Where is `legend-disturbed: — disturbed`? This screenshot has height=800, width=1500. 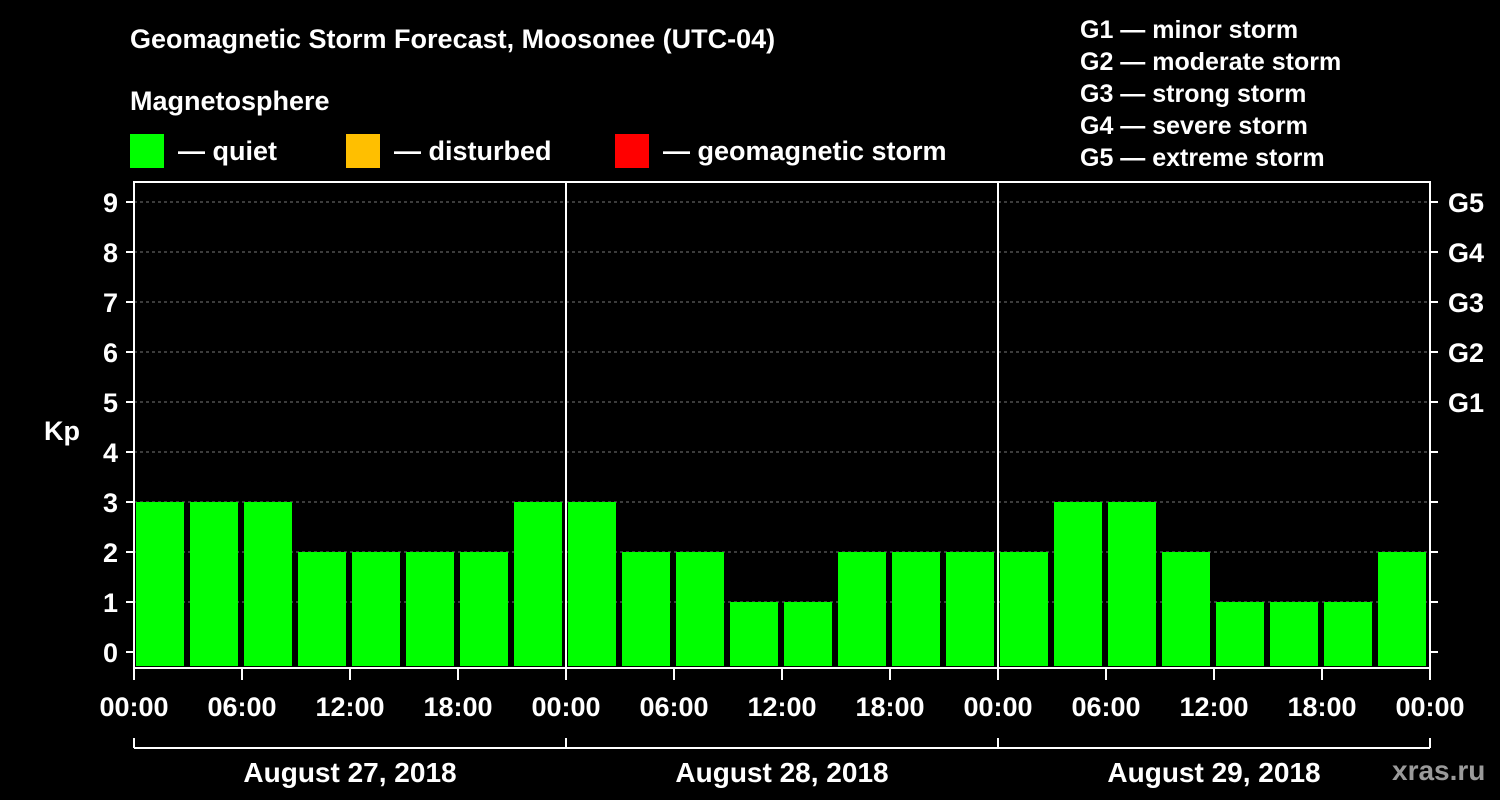
legend-disturbed: — disturbed is located at coordinates (449, 151).